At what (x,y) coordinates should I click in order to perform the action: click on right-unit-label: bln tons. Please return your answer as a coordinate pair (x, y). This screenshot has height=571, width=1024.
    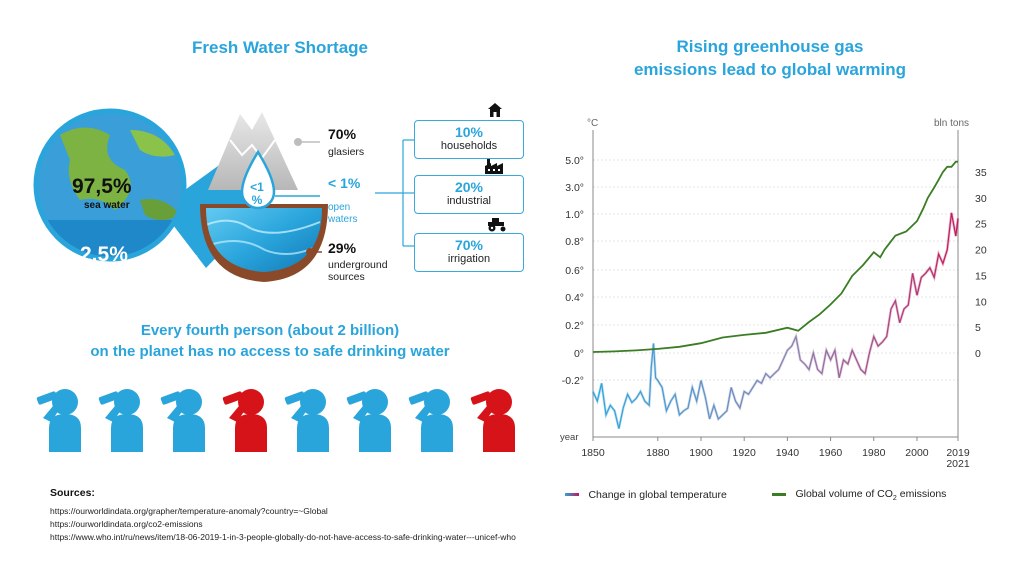
    Looking at the image, I should click on (951, 123).